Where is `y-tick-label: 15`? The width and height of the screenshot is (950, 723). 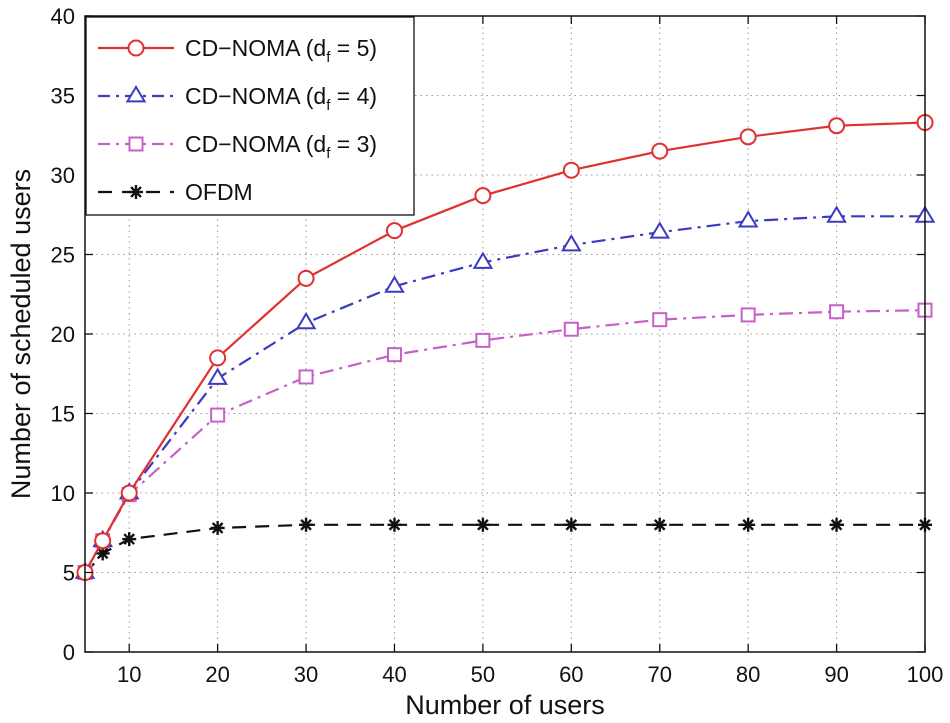
y-tick-label: 15 is located at coordinates (63, 414).